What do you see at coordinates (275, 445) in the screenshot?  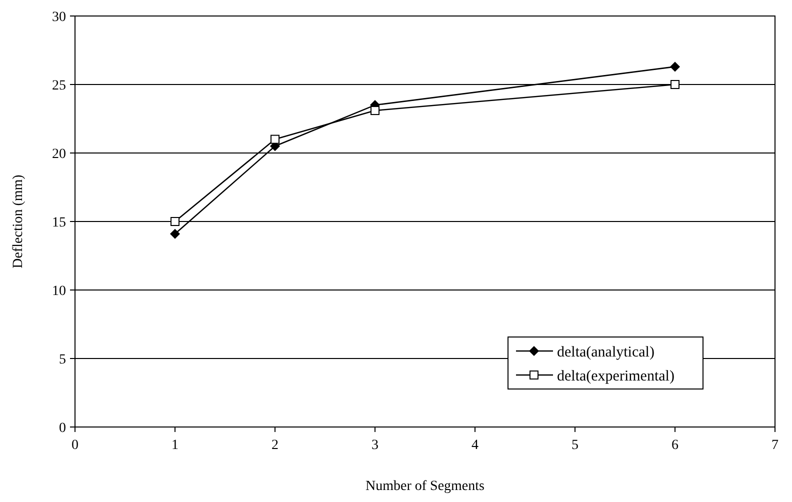 I see `x-tick-label: 2` at bounding box center [275, 445].